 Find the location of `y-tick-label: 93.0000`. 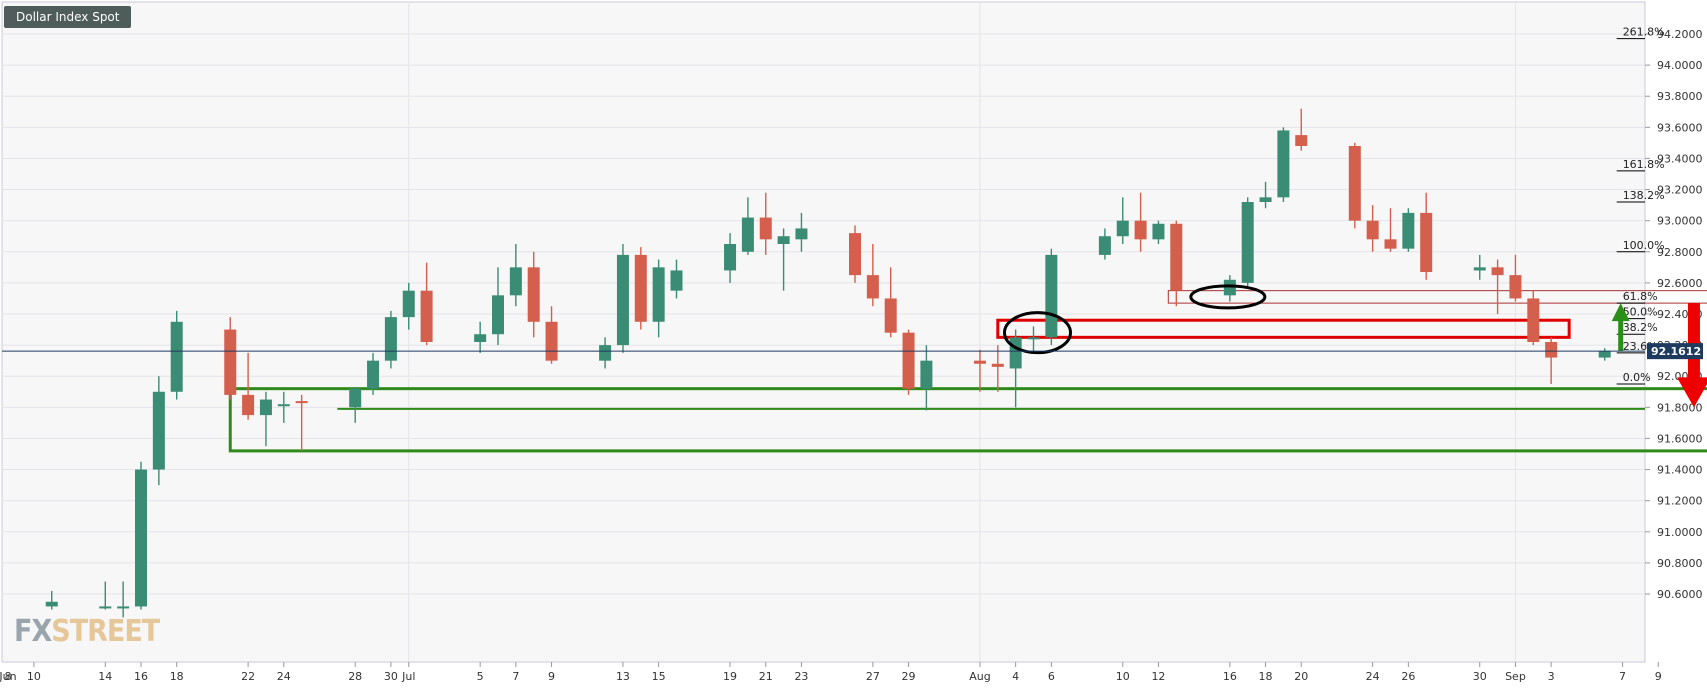

y-tick-label: 93.0000 is located at coordinates (1680, 221).